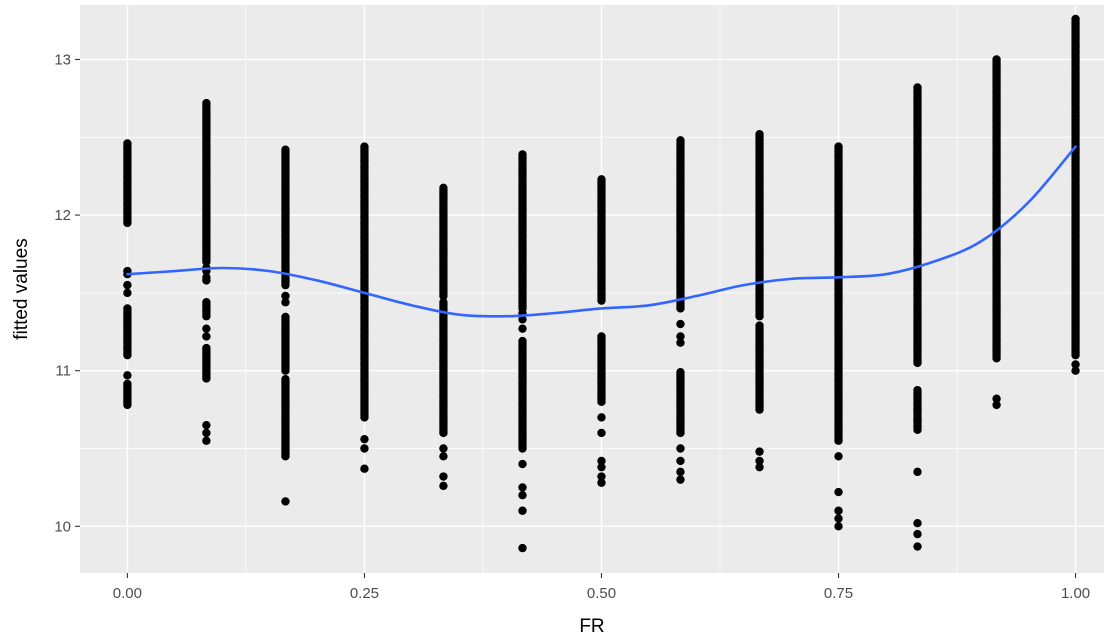  I want to click on y-tick-label: 12, so click(62, 215).